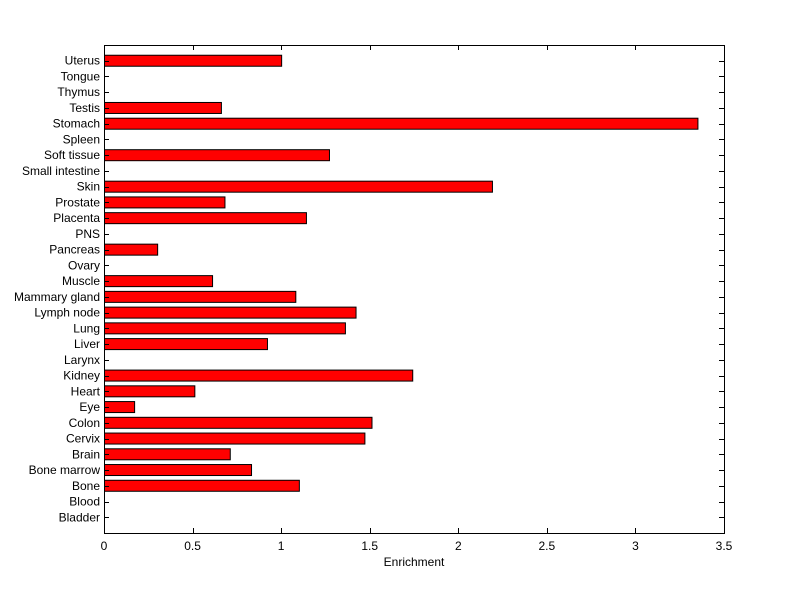 This screenshot has height=599, width=800. I want to click on bar-prostate, so click(165, 202).